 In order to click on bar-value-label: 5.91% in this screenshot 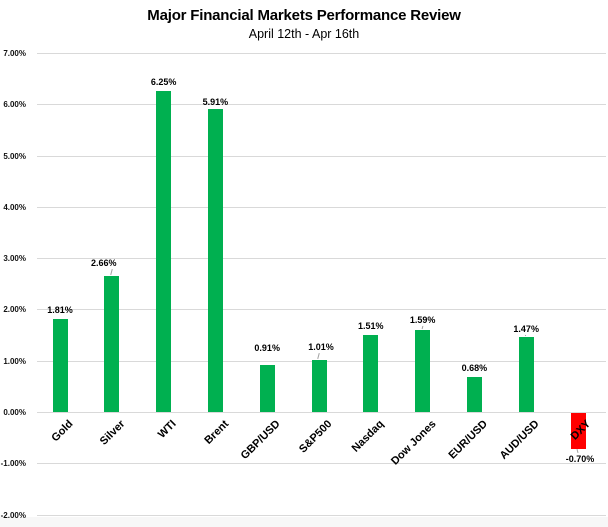, I will do `click(215, 101)`.